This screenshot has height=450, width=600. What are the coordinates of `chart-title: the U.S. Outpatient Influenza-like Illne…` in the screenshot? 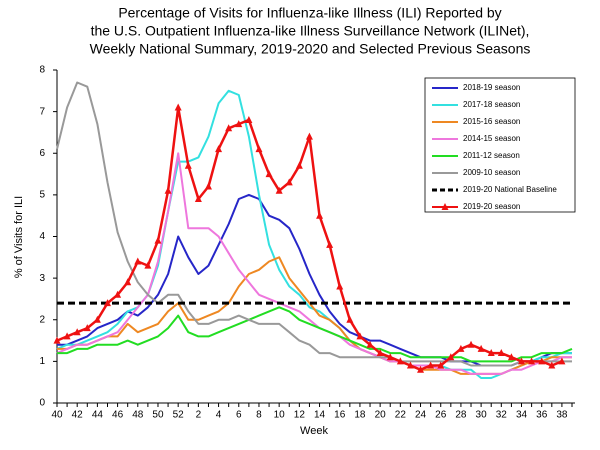 It's located at (310, 31).